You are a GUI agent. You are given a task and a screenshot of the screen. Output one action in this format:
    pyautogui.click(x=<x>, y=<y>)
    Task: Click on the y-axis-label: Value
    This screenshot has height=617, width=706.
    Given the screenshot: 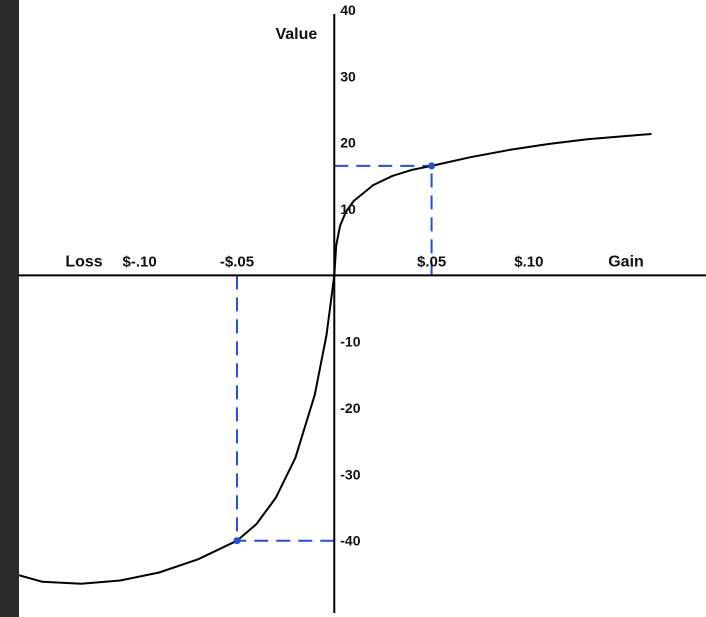 What is the action you would take?
    pyautogui.click(x=296, y=34)
    